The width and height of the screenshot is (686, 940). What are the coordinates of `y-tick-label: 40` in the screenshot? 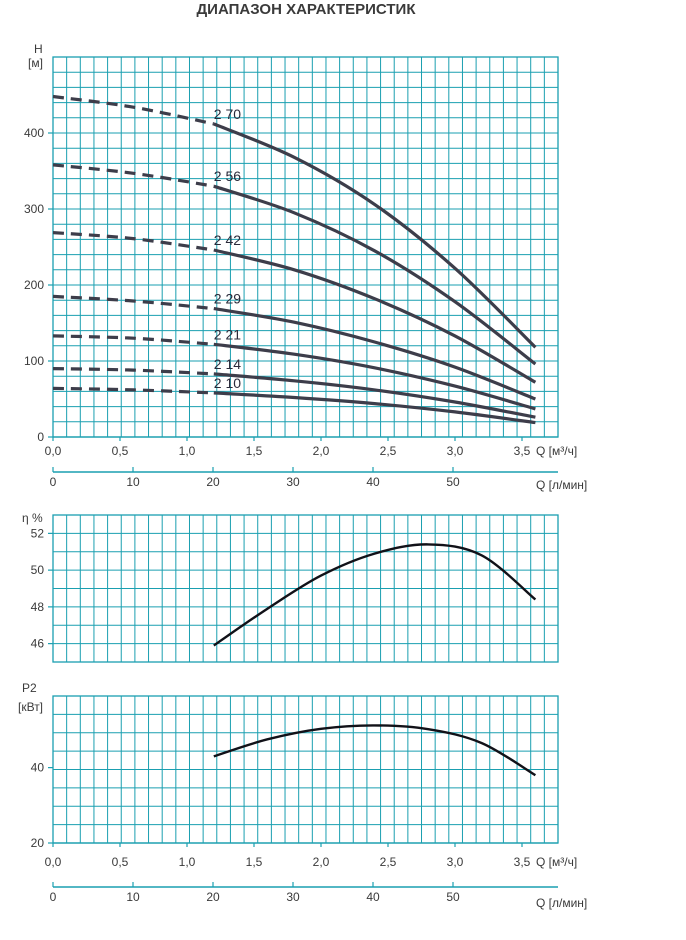 It's located at (38, 768).